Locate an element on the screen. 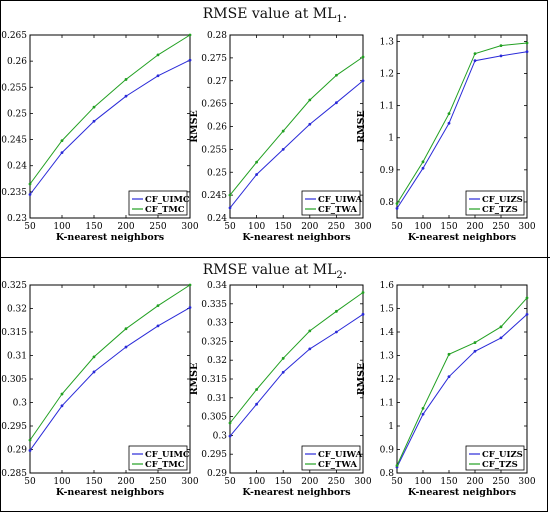  y-tick-label: 0.265 is located at coordinates (214, 105).